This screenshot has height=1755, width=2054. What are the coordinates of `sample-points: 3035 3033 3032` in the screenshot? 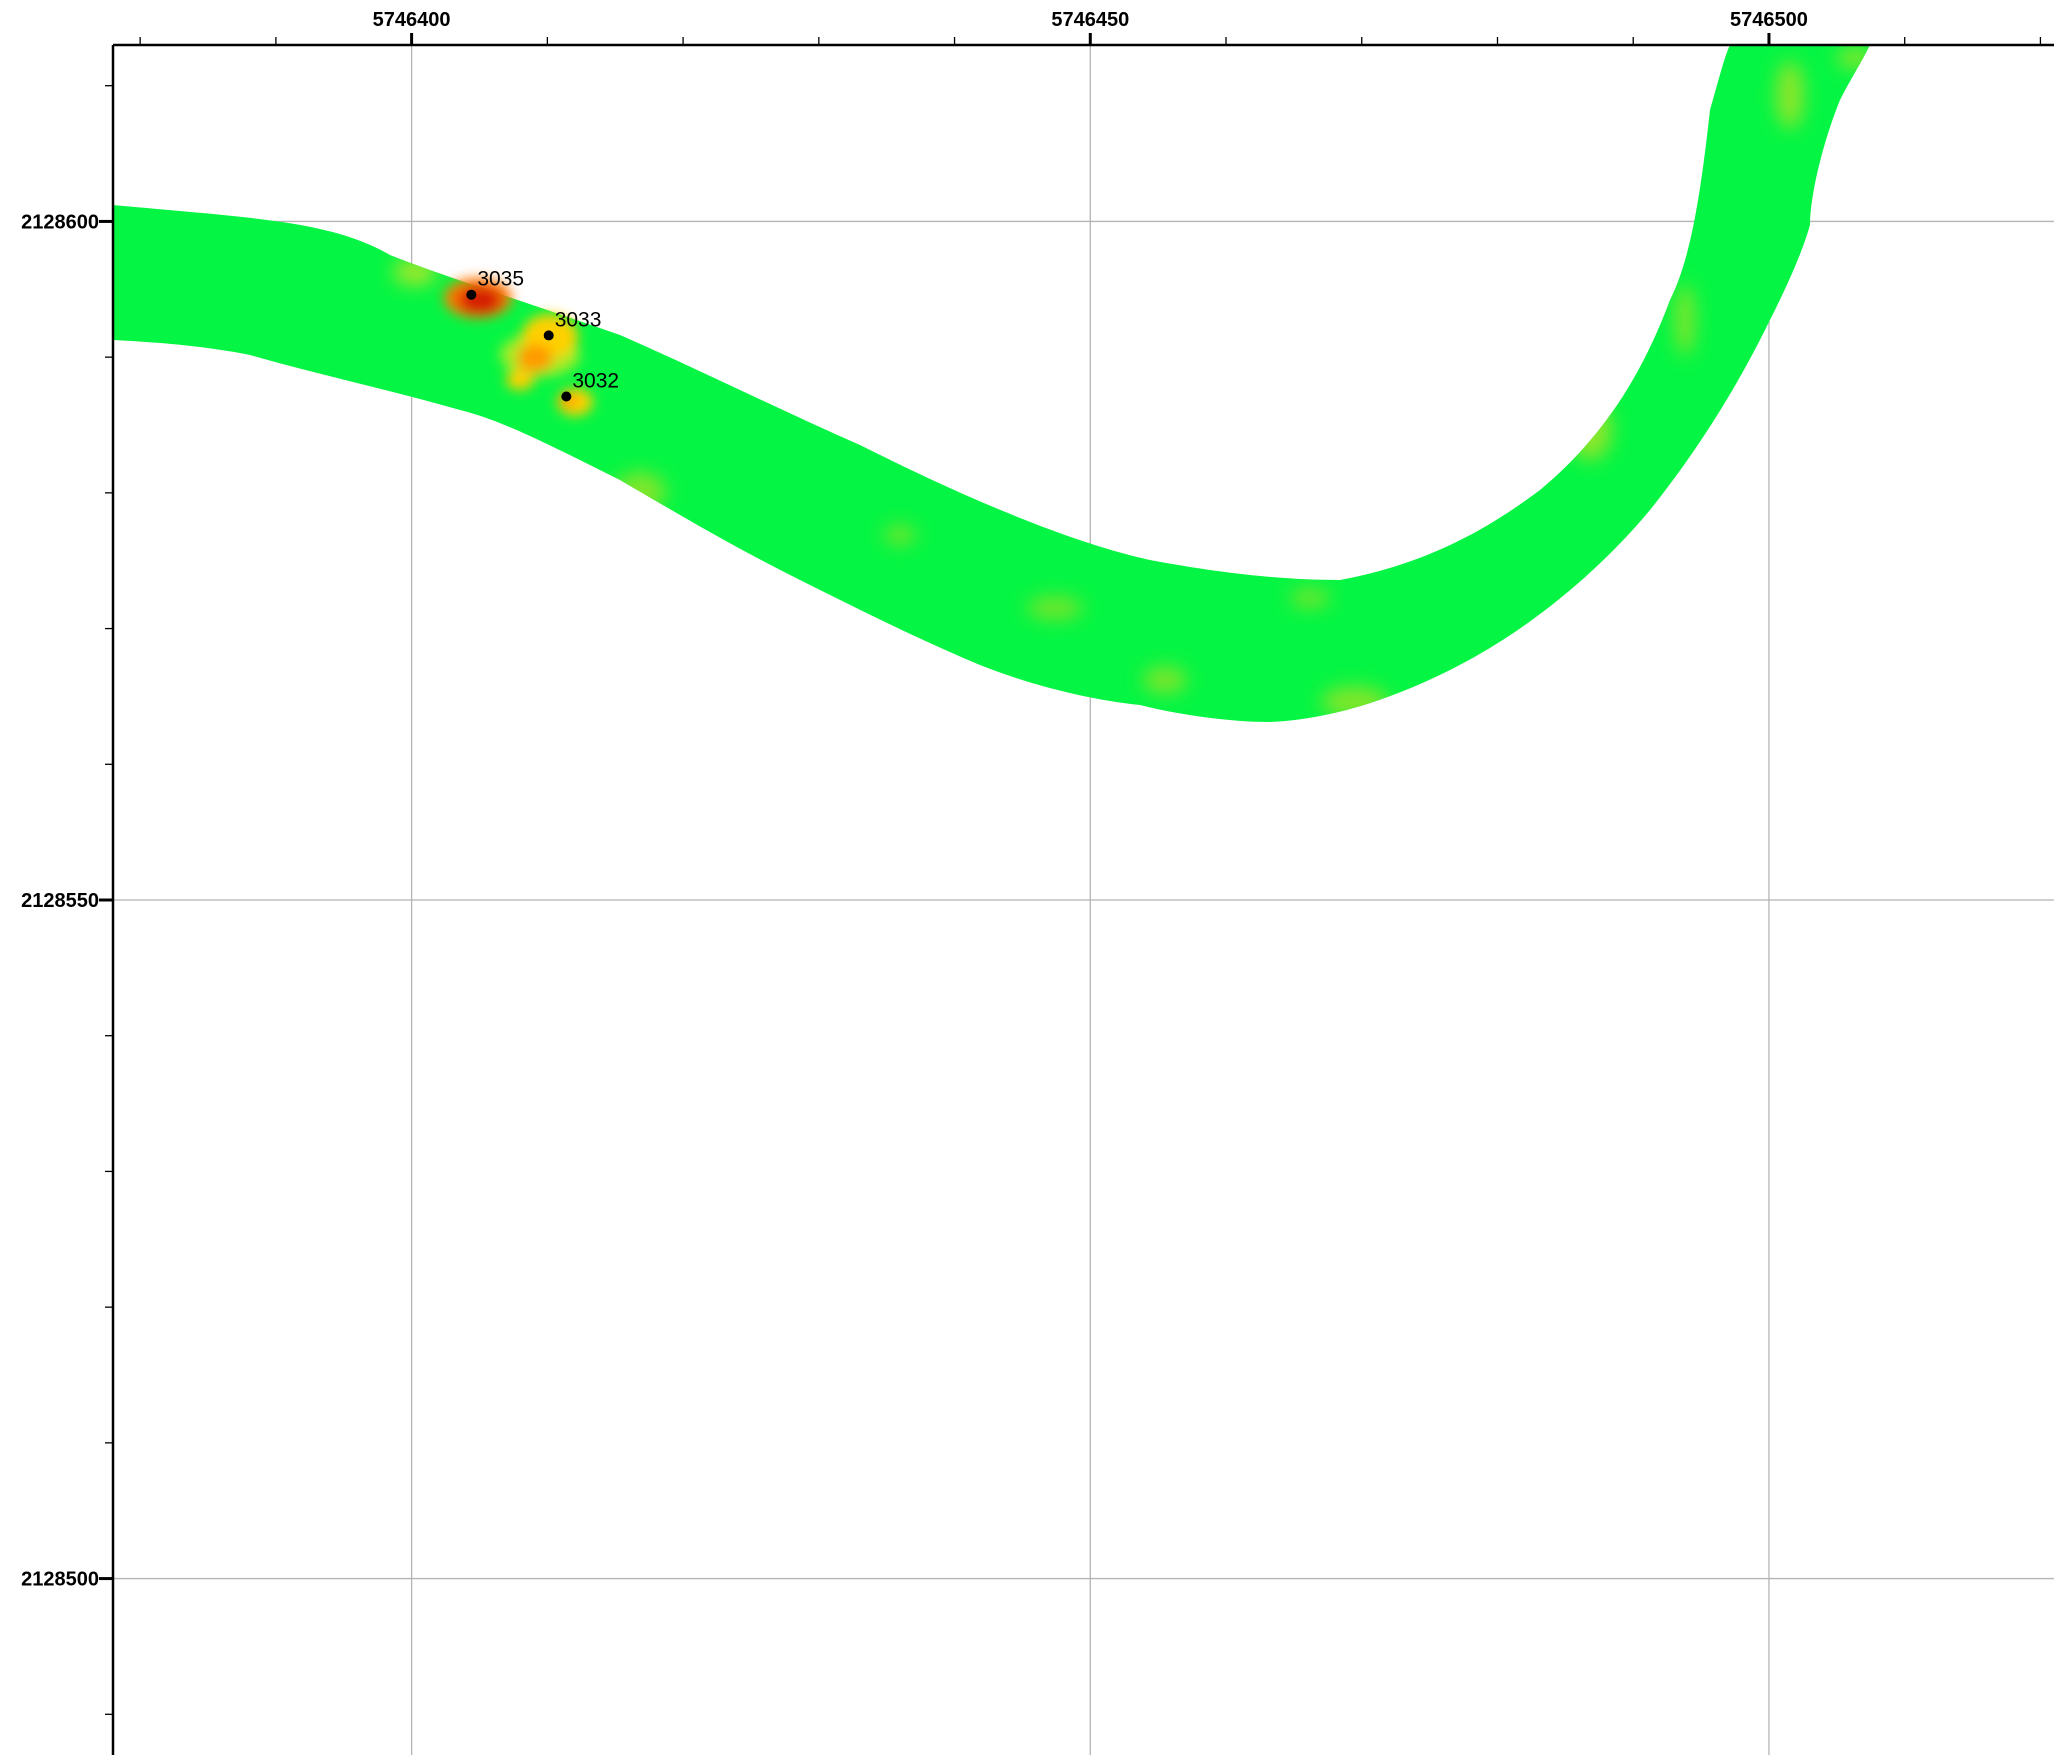 It's located at (542, 335).